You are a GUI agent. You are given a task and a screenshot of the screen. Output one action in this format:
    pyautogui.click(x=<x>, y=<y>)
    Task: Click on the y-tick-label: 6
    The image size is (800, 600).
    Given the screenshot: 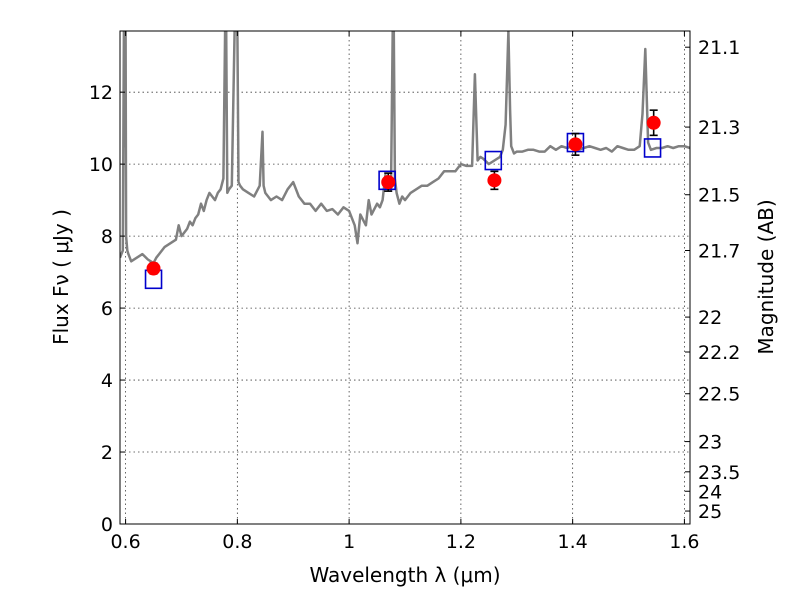 What is the action you would take?
    pyautogui.click(x=107, y=309)
    